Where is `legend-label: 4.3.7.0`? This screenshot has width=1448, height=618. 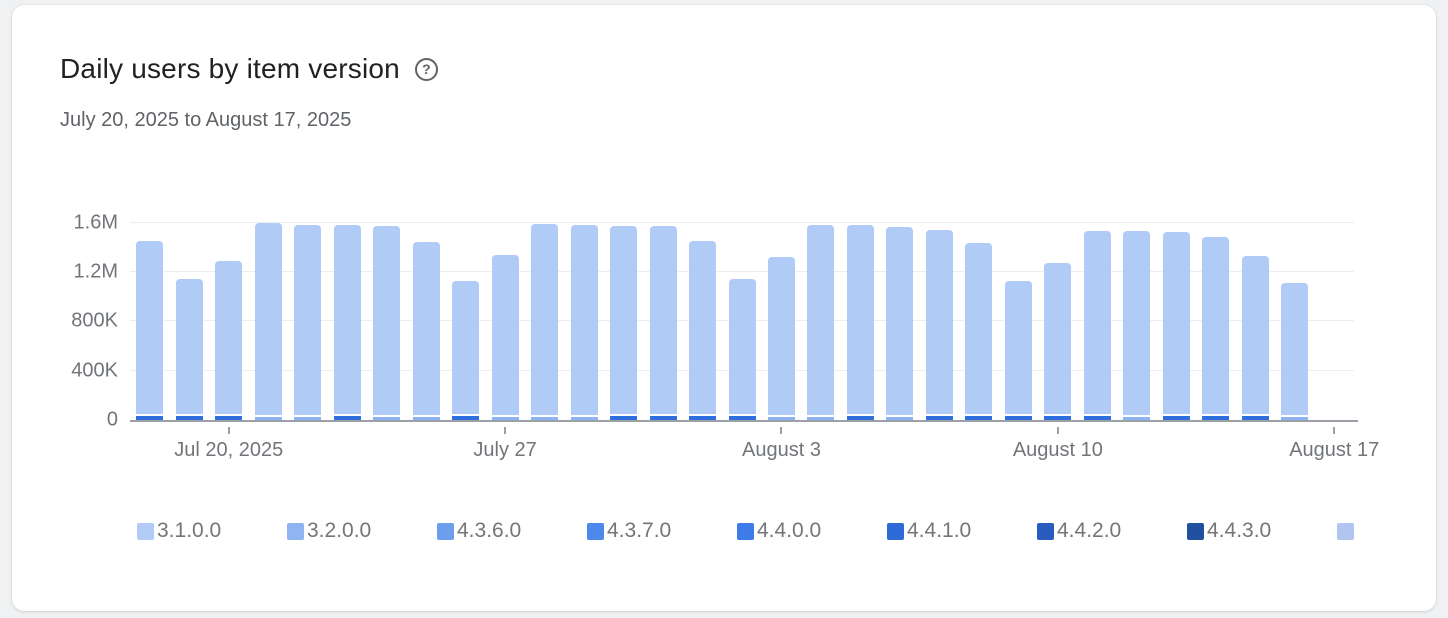
legend-label: 4.3.7.0 is located at coordinates (639, 530).